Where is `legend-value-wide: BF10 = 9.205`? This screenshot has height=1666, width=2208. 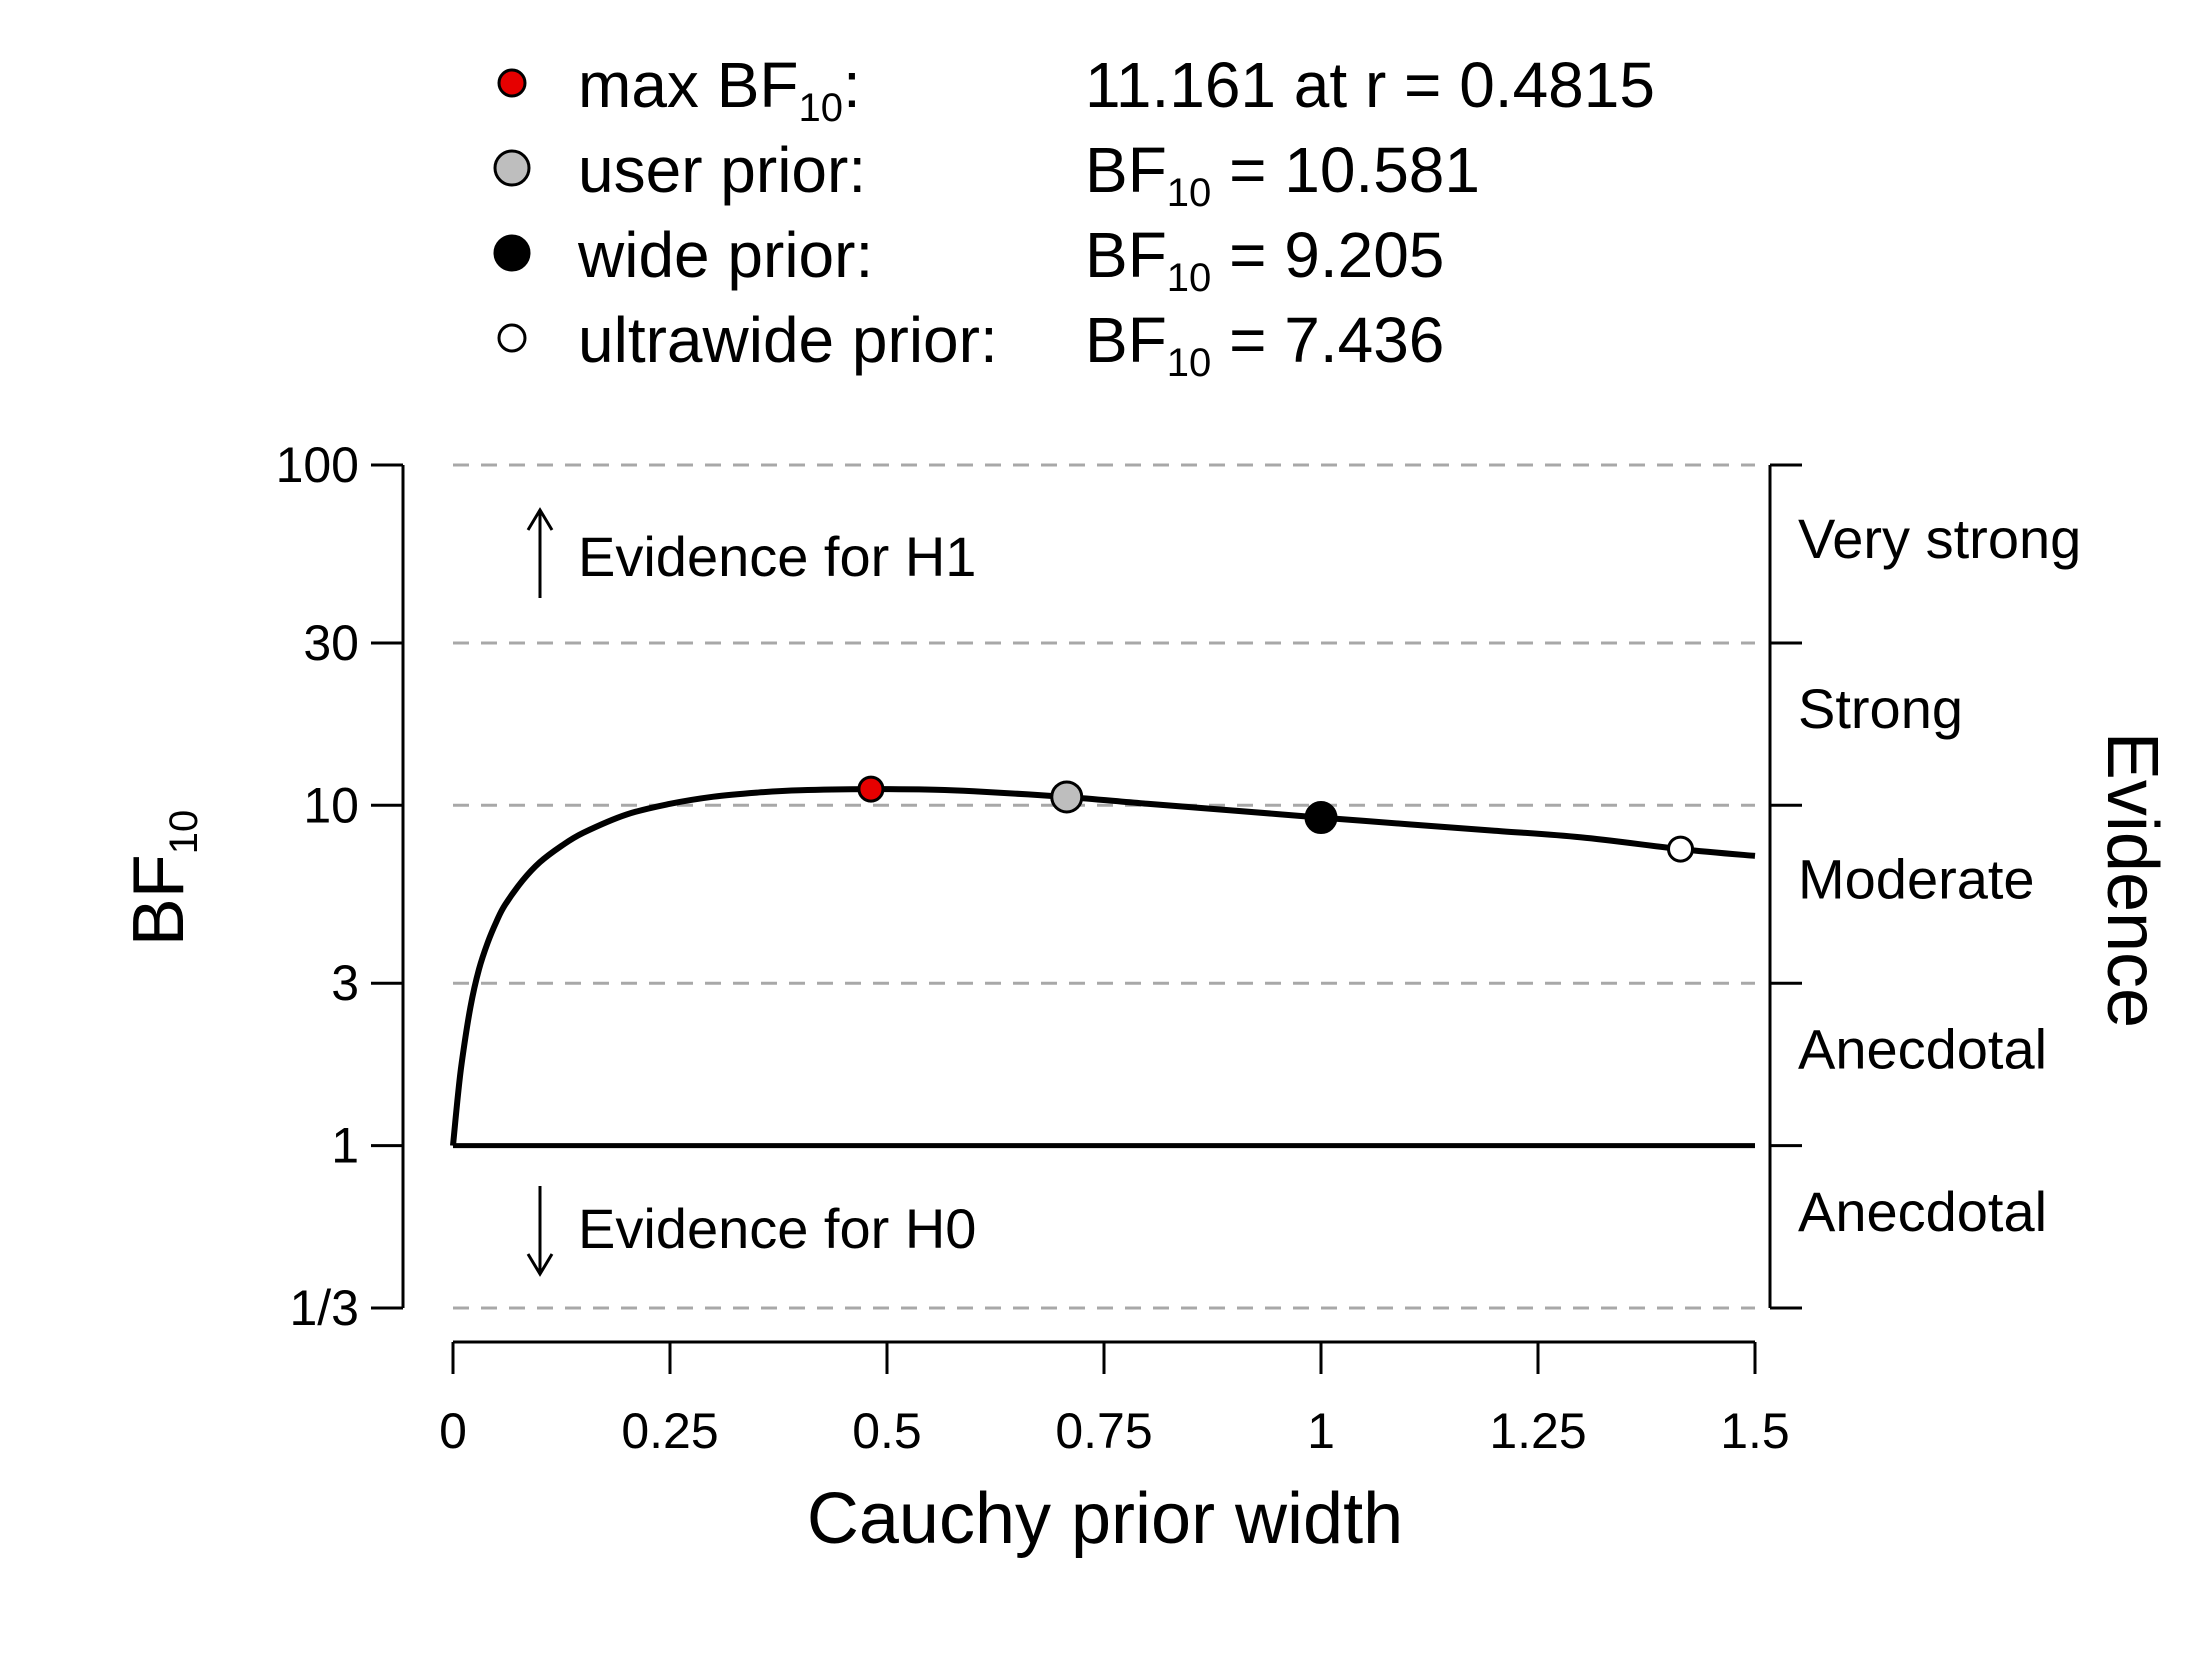
legend-value-wide: BF10 = 9.205 is located at coordinates (1264, 259).